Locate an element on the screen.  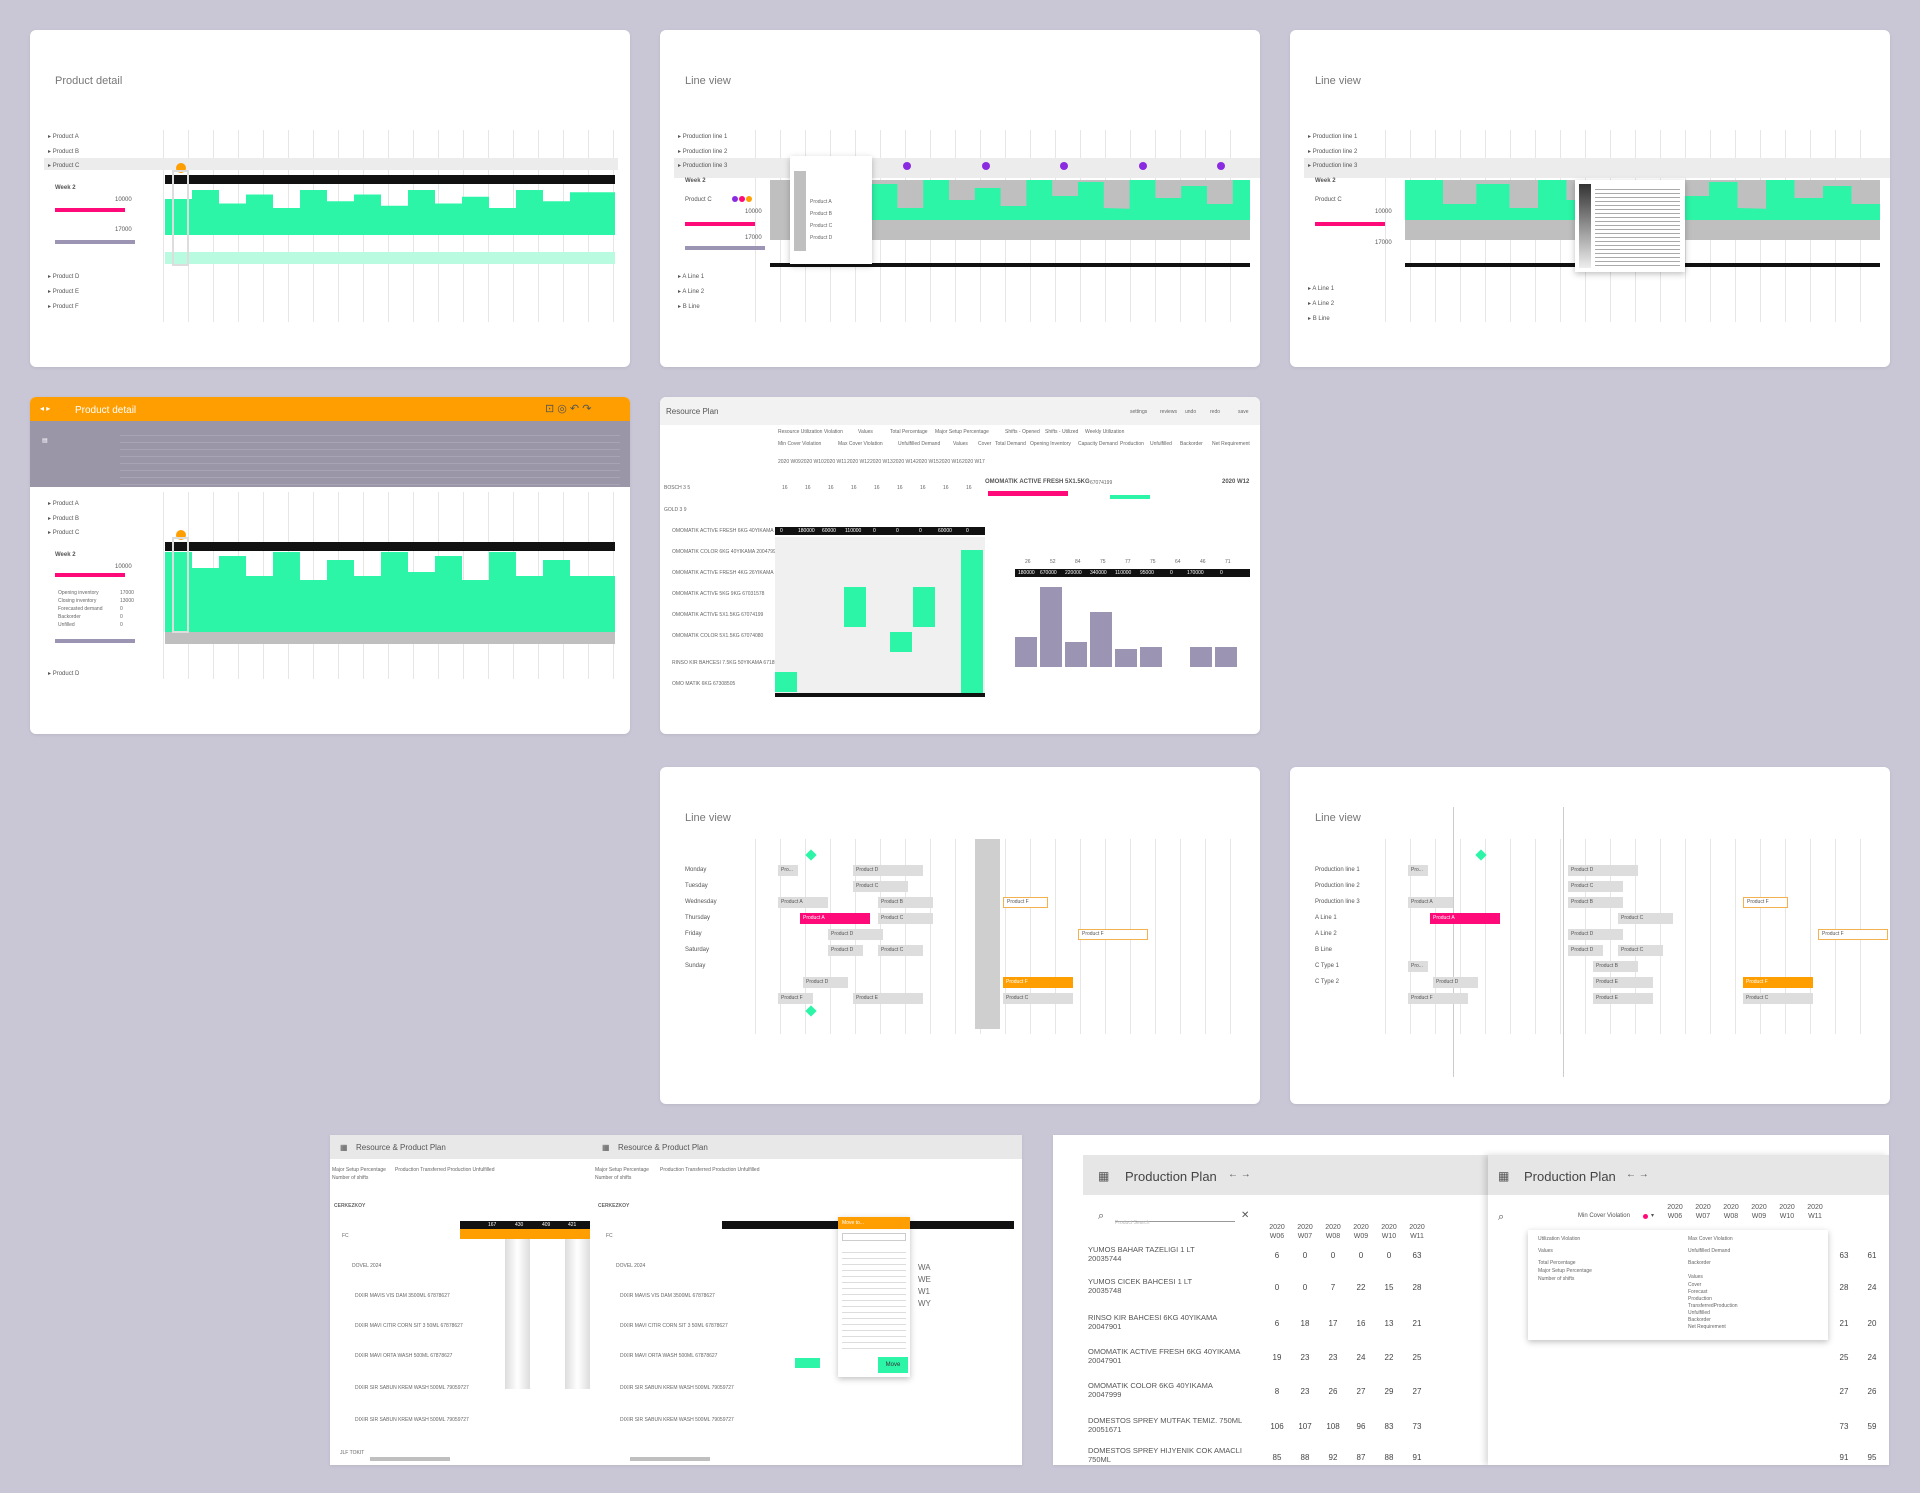
cell-value: 61 is located at coordinates (1872, 1255).